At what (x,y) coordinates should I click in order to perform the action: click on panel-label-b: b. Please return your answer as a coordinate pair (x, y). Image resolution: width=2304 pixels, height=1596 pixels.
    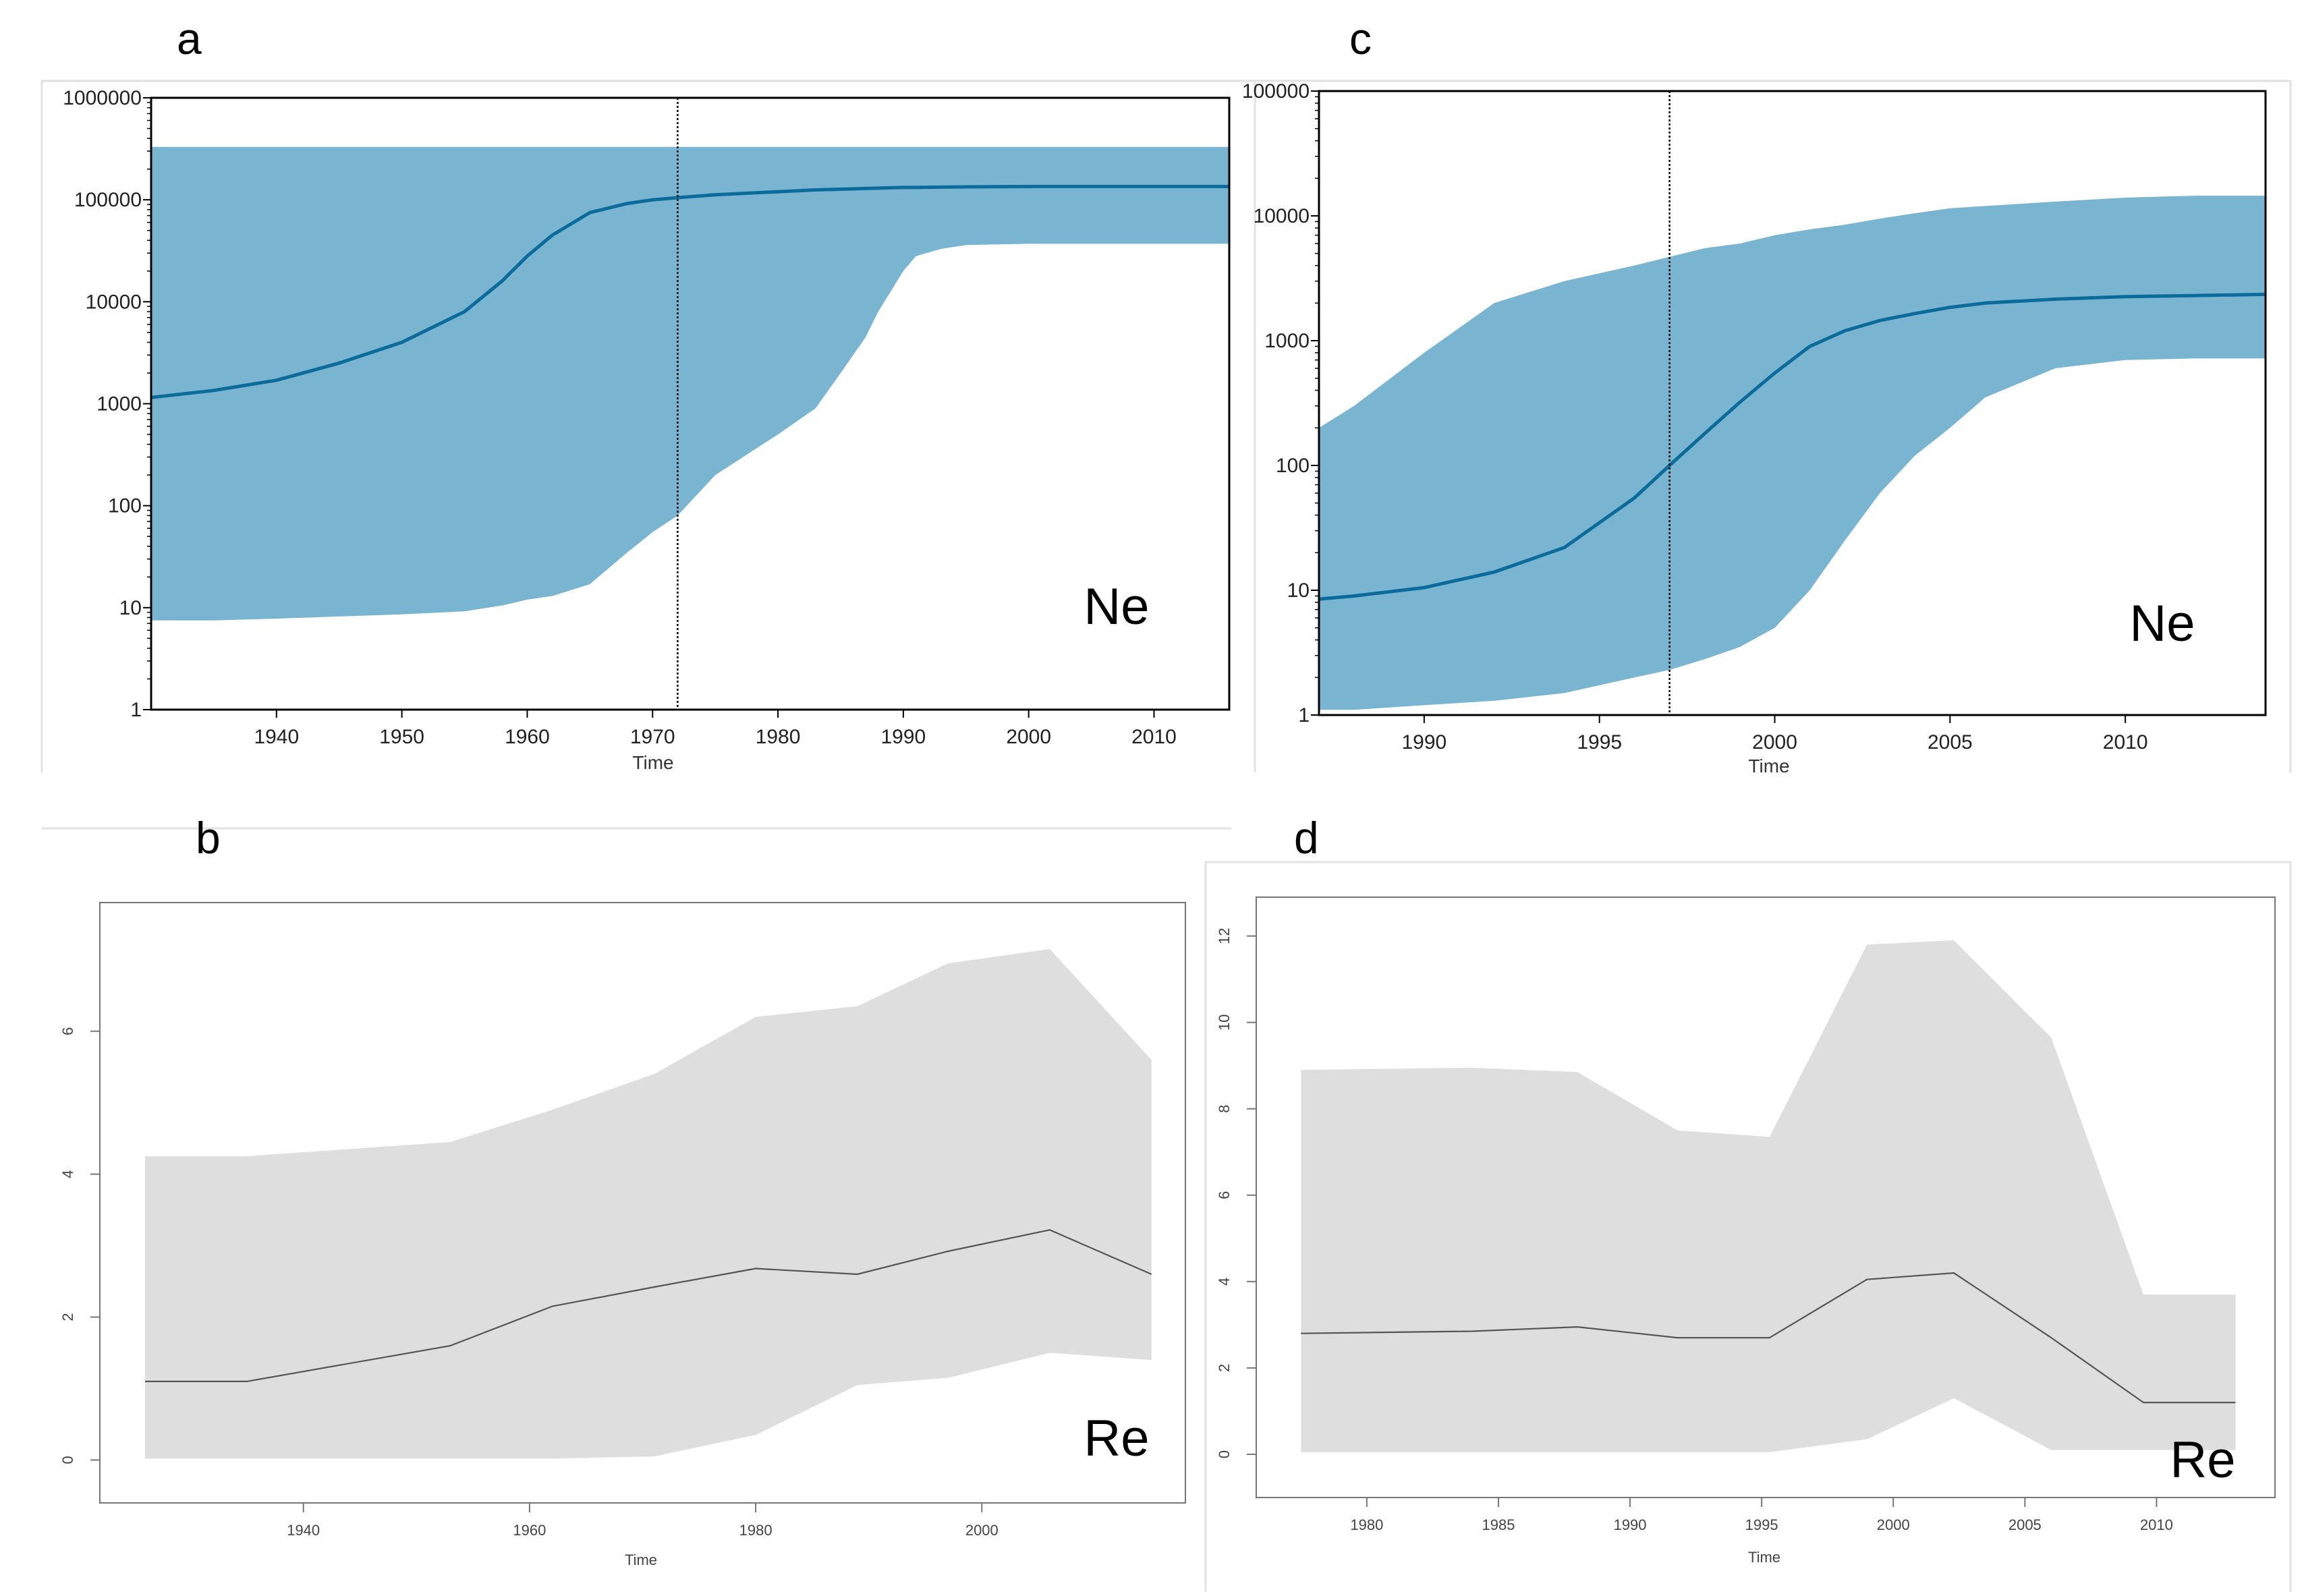
    Looking at the image, I should click on (208, 838).